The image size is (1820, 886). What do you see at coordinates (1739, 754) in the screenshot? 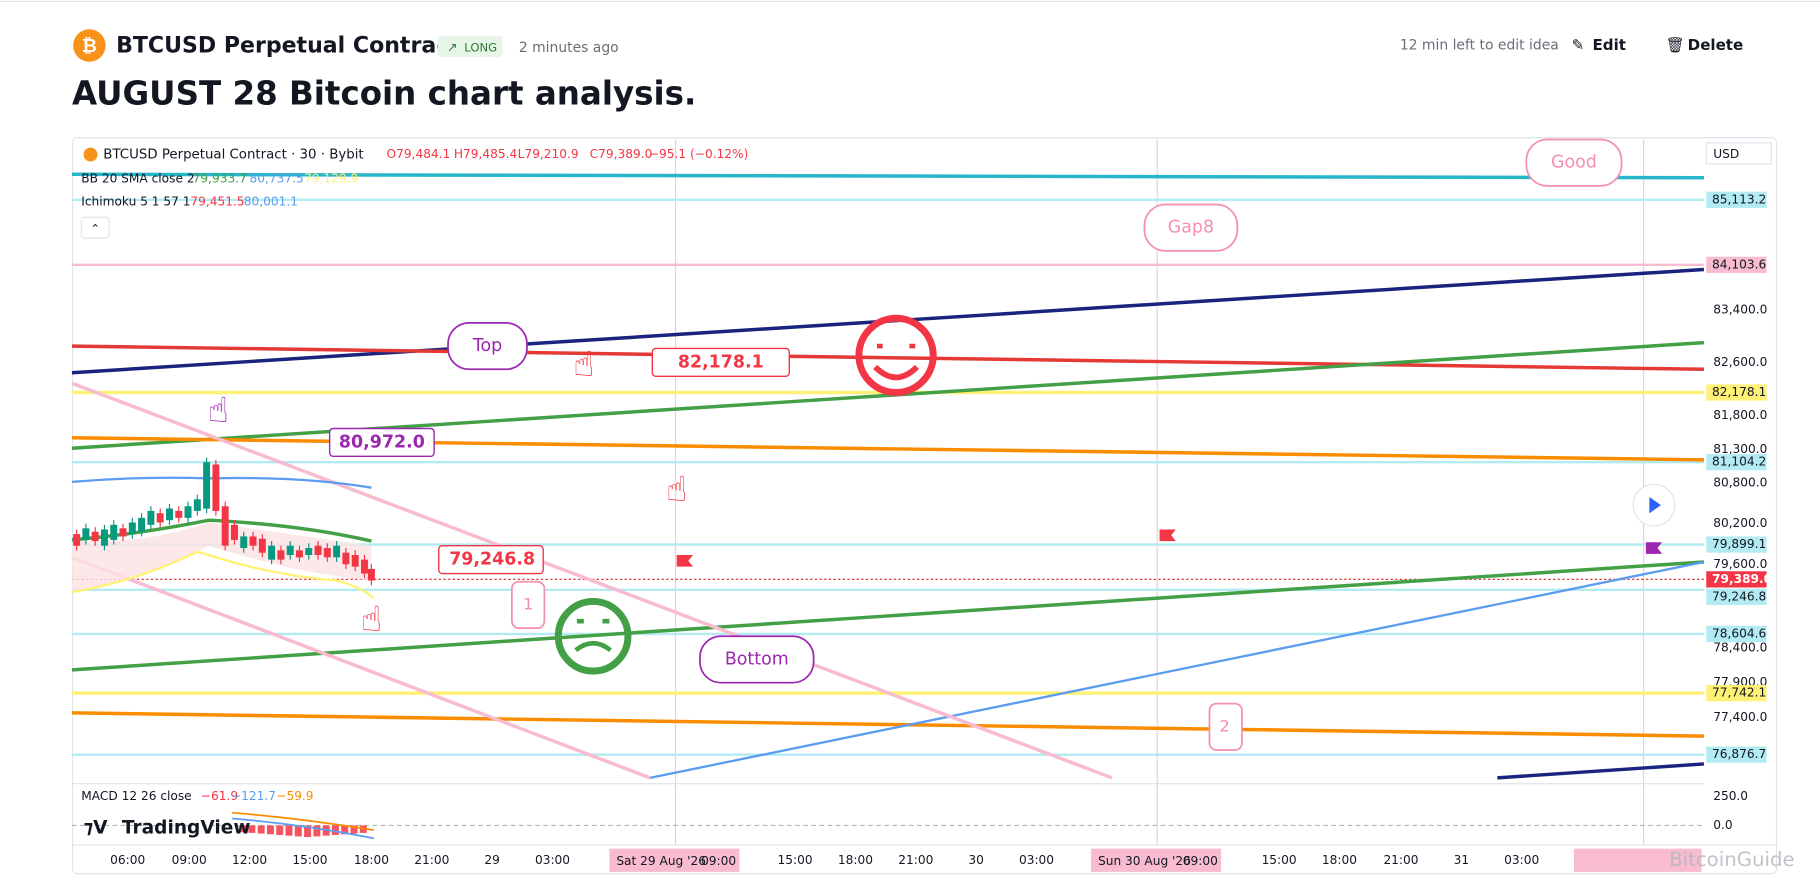
I see `price-label: 76,876.7` at bounding box center [1739, 754].